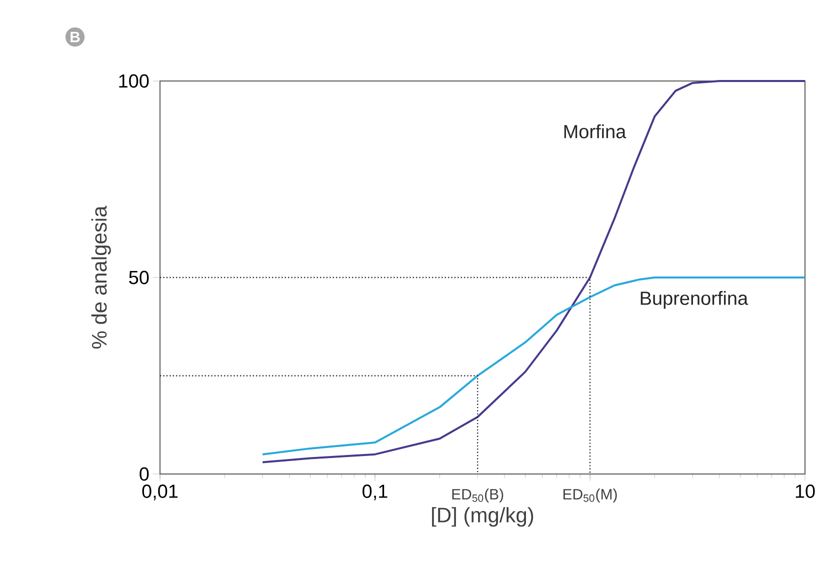  What do you see at coordinates (590, 495) in the screenshot?
I see `annotation: ED$_{50}$(M)` at bounding box center [590, 495].